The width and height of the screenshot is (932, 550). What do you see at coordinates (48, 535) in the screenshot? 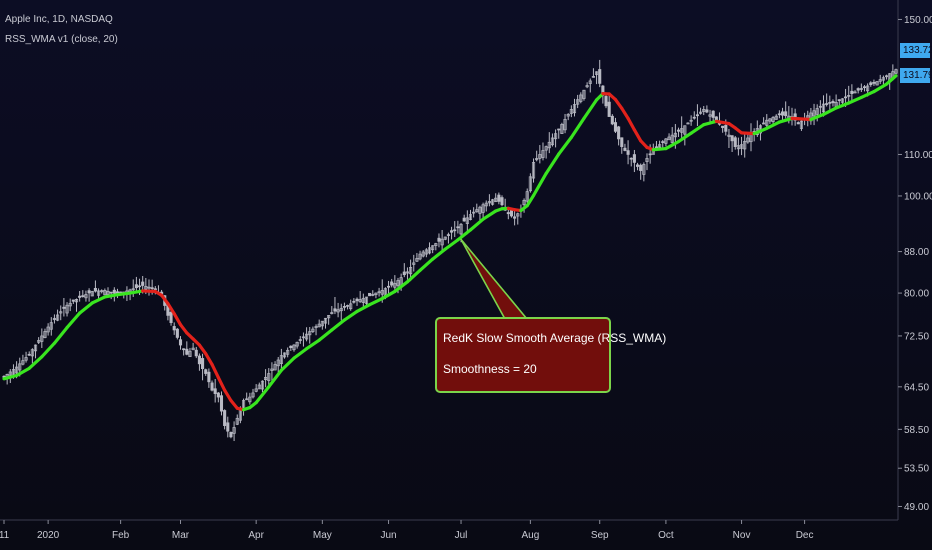
I see `x-tick-label: 2020` at bounding box center [48, 535].